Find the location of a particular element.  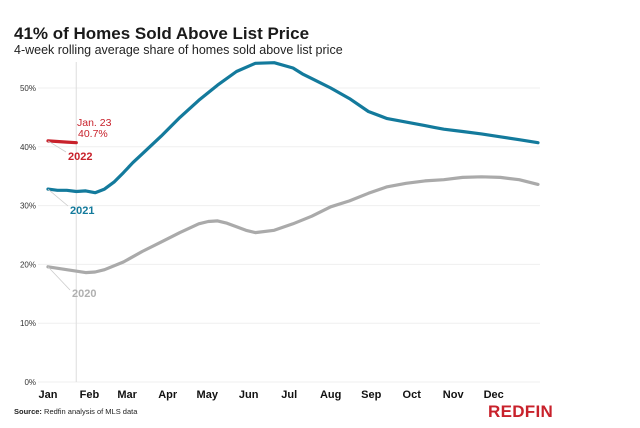

y-tick-label: 10% is located at coordinates (28, 323).